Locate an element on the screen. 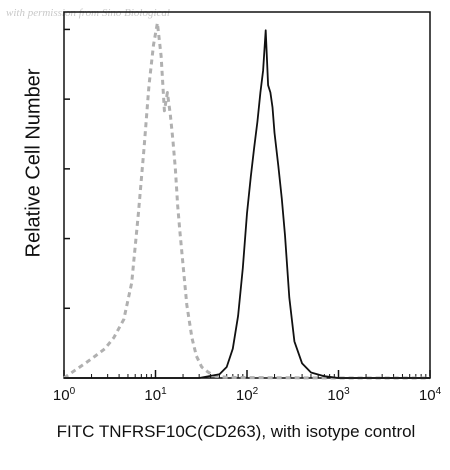  x-tick-label-exponent: 4 is located at coordinates (439, 391).